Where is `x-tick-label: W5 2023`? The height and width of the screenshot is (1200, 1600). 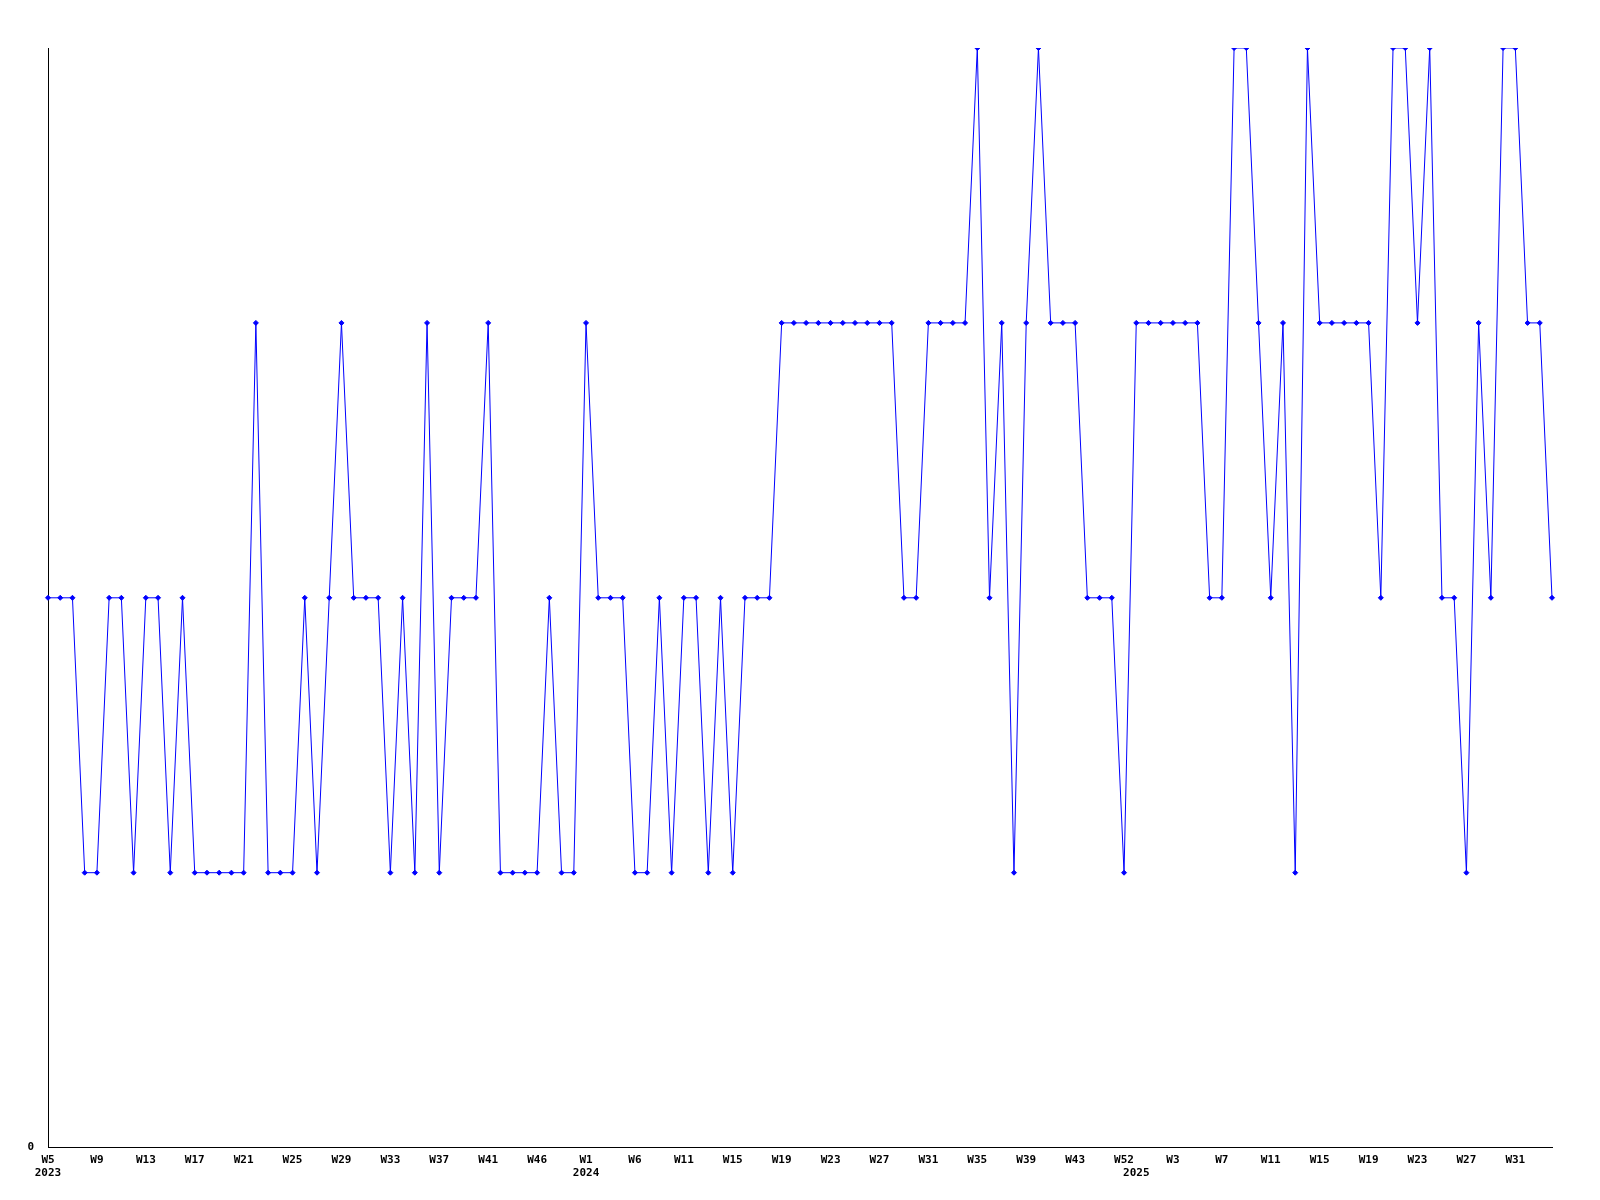 x-tick-label: W5 2023 is located at coordinates (48, 1166).